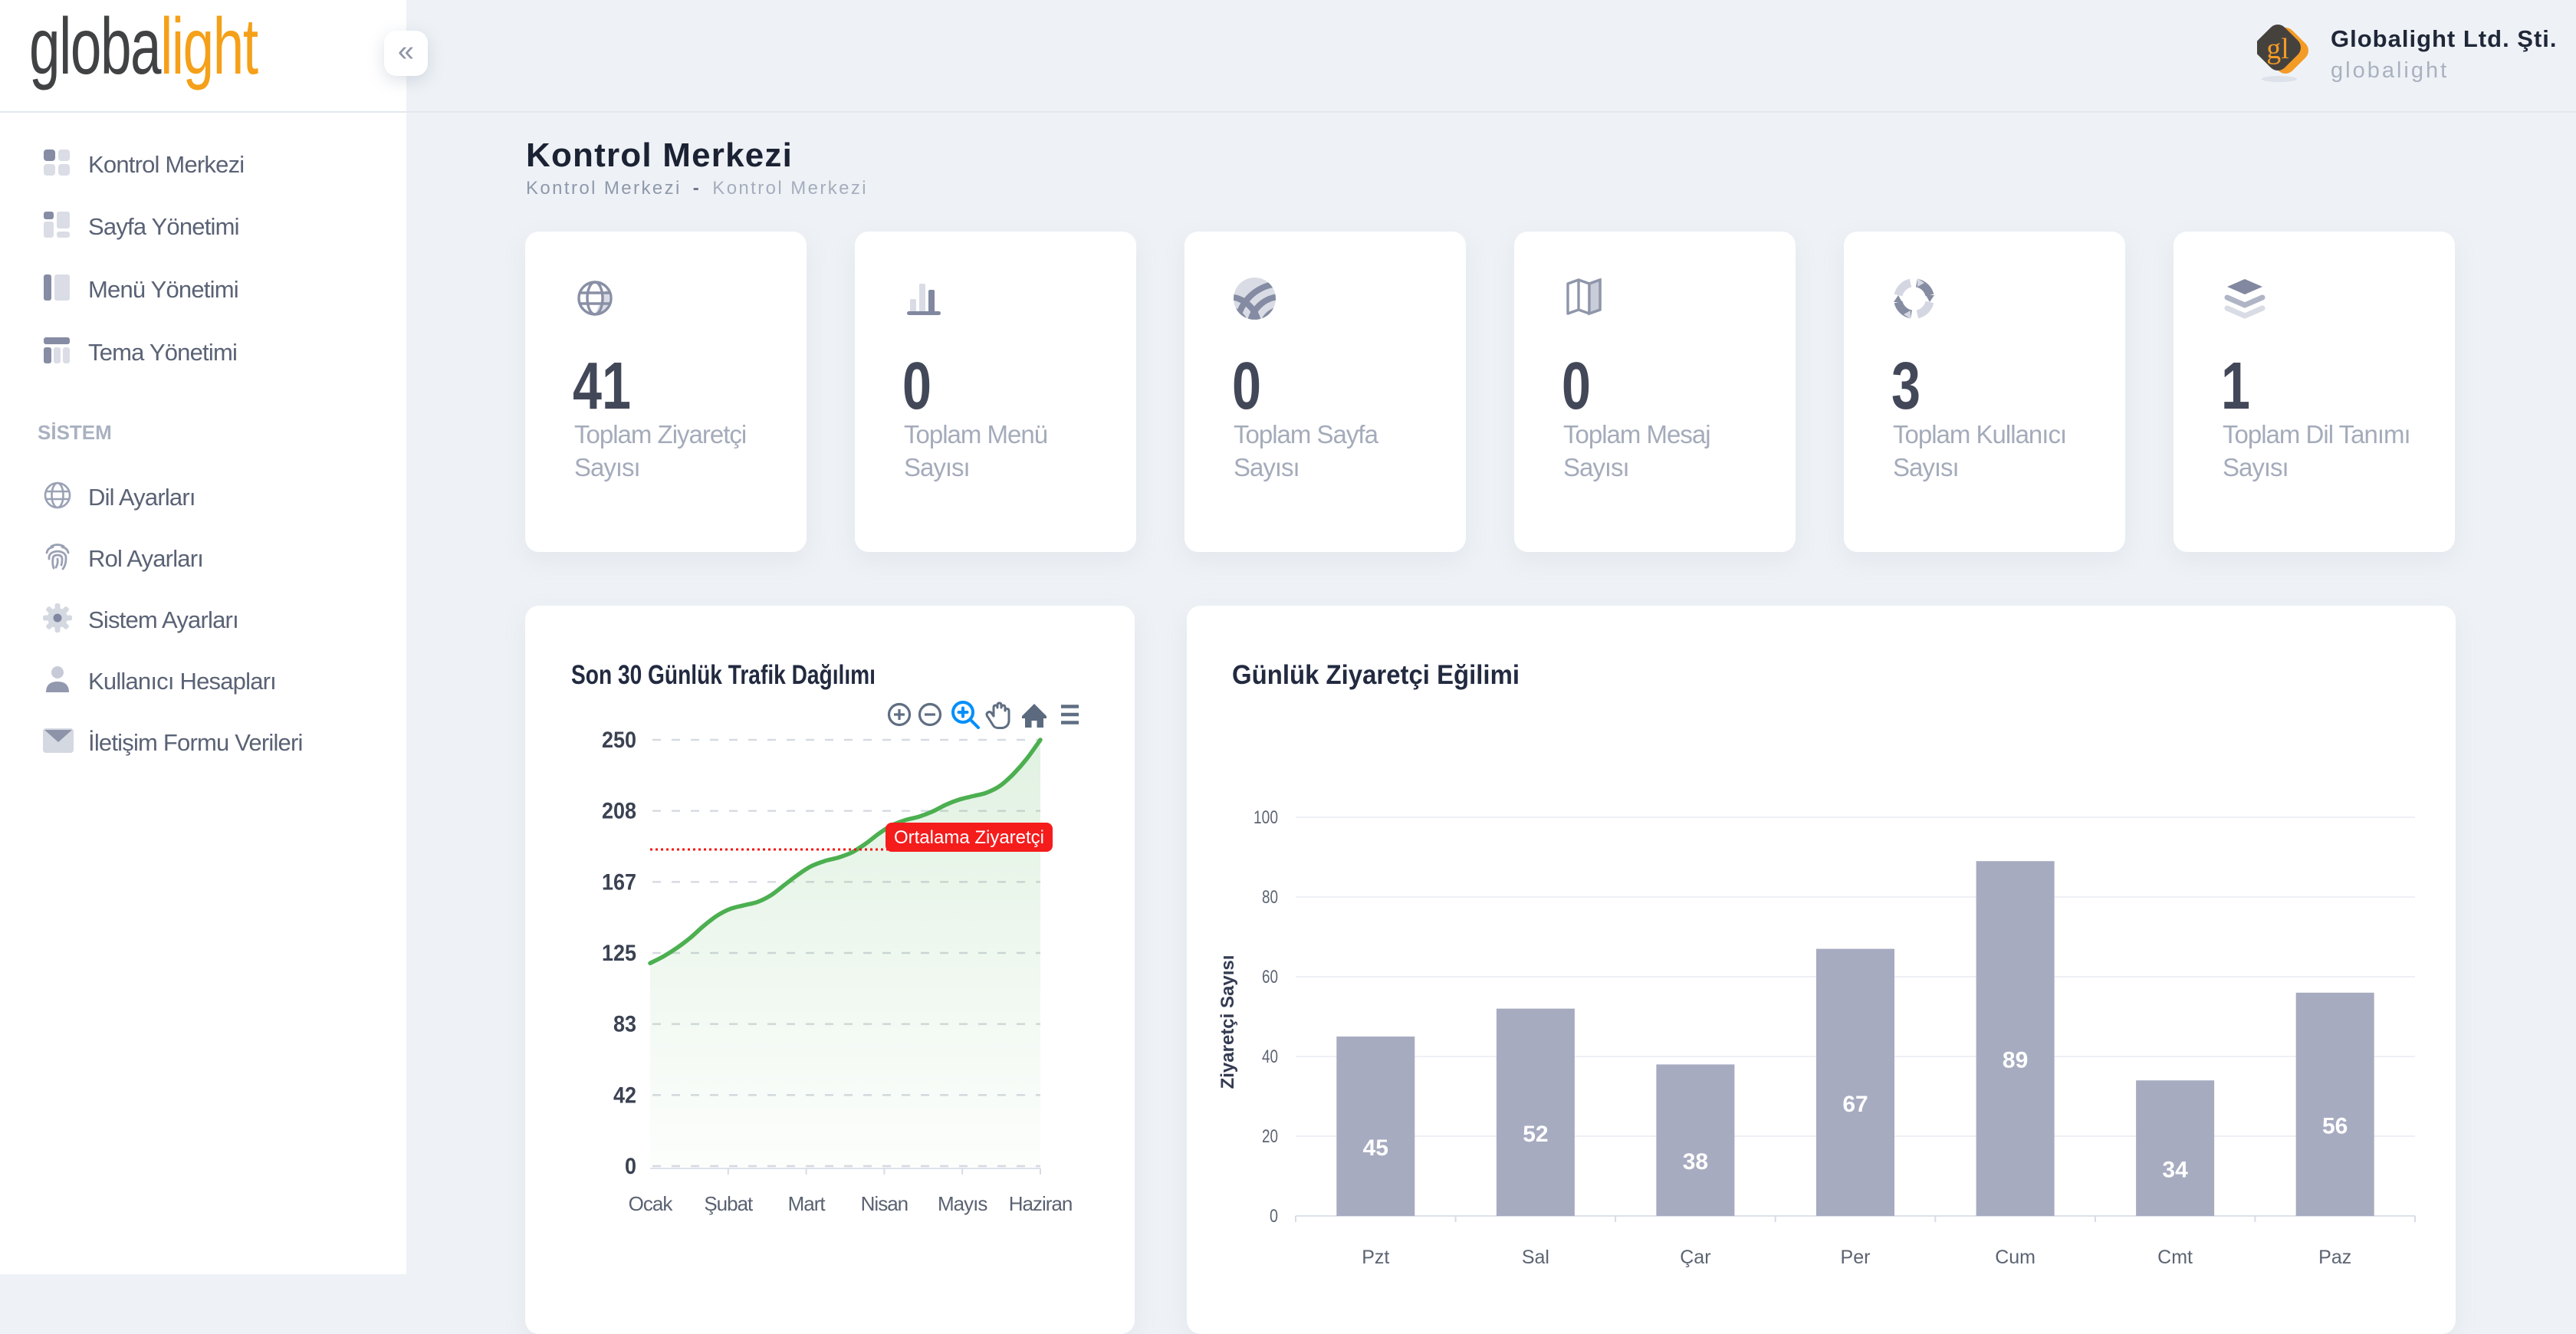  Describe the element at coordinates (619, 953) in the screenshot. I see `svg-text: 125` at that location.